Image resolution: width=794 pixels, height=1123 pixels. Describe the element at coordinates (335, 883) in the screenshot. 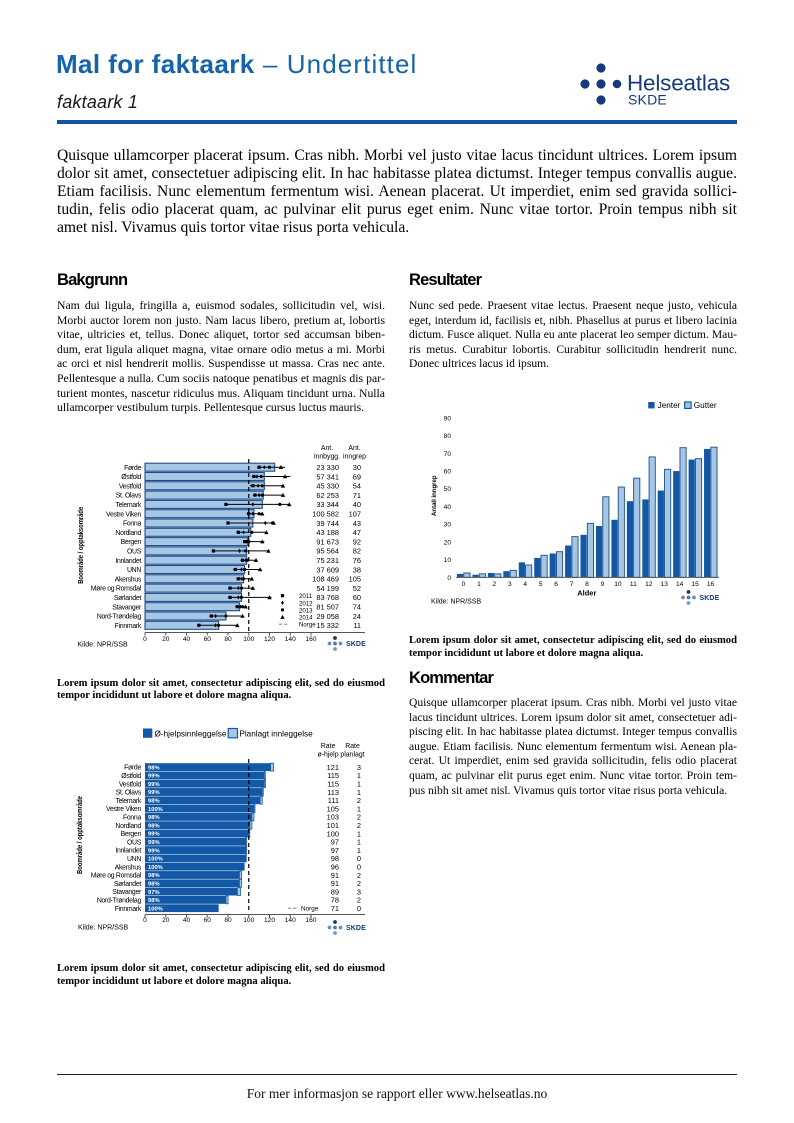

I see `svg-text: 91` at that location.